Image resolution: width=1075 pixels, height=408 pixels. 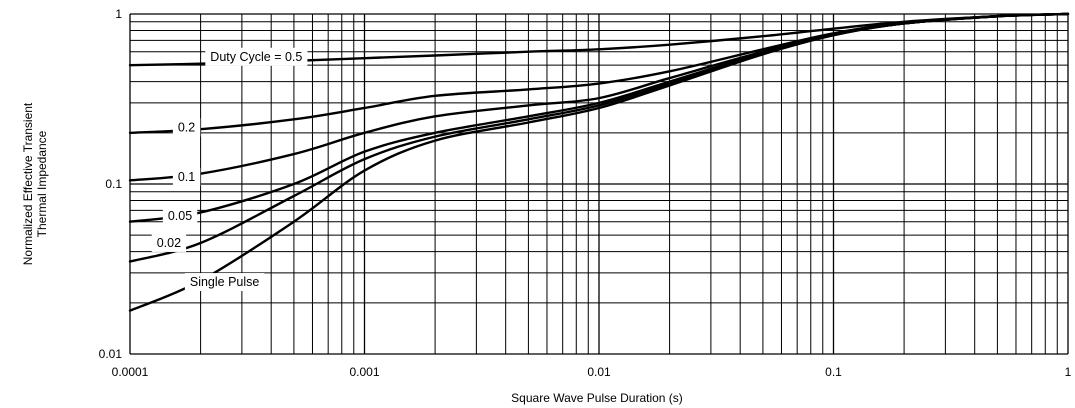 I want to click on series-label: 0.02, so click(x=169, y=242).